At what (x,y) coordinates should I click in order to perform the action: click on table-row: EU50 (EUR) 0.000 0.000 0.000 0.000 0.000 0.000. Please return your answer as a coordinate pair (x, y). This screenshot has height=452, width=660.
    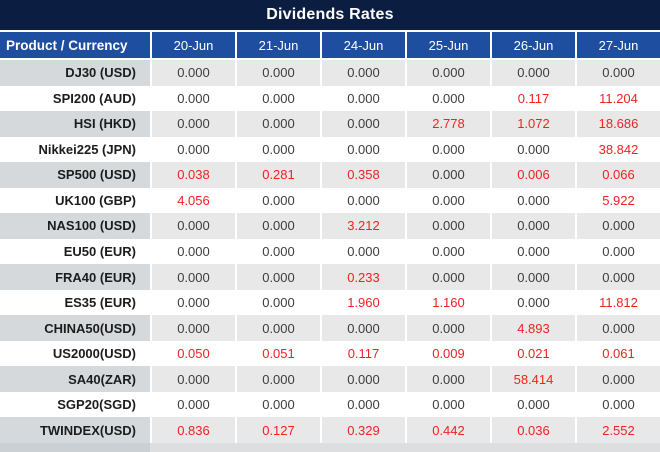
    Looking at the image, I should click on (330, 251).